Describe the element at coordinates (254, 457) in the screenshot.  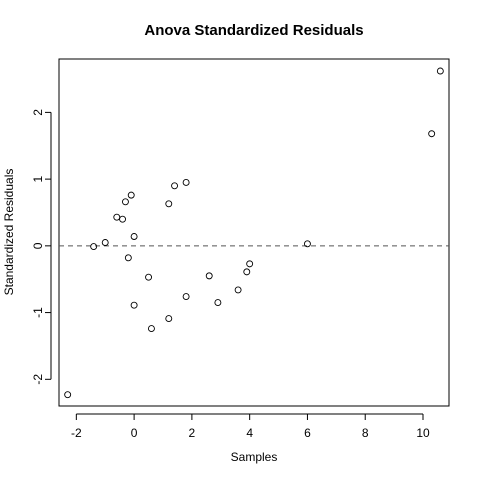
I see `x-axis-label: Samples` at that location.